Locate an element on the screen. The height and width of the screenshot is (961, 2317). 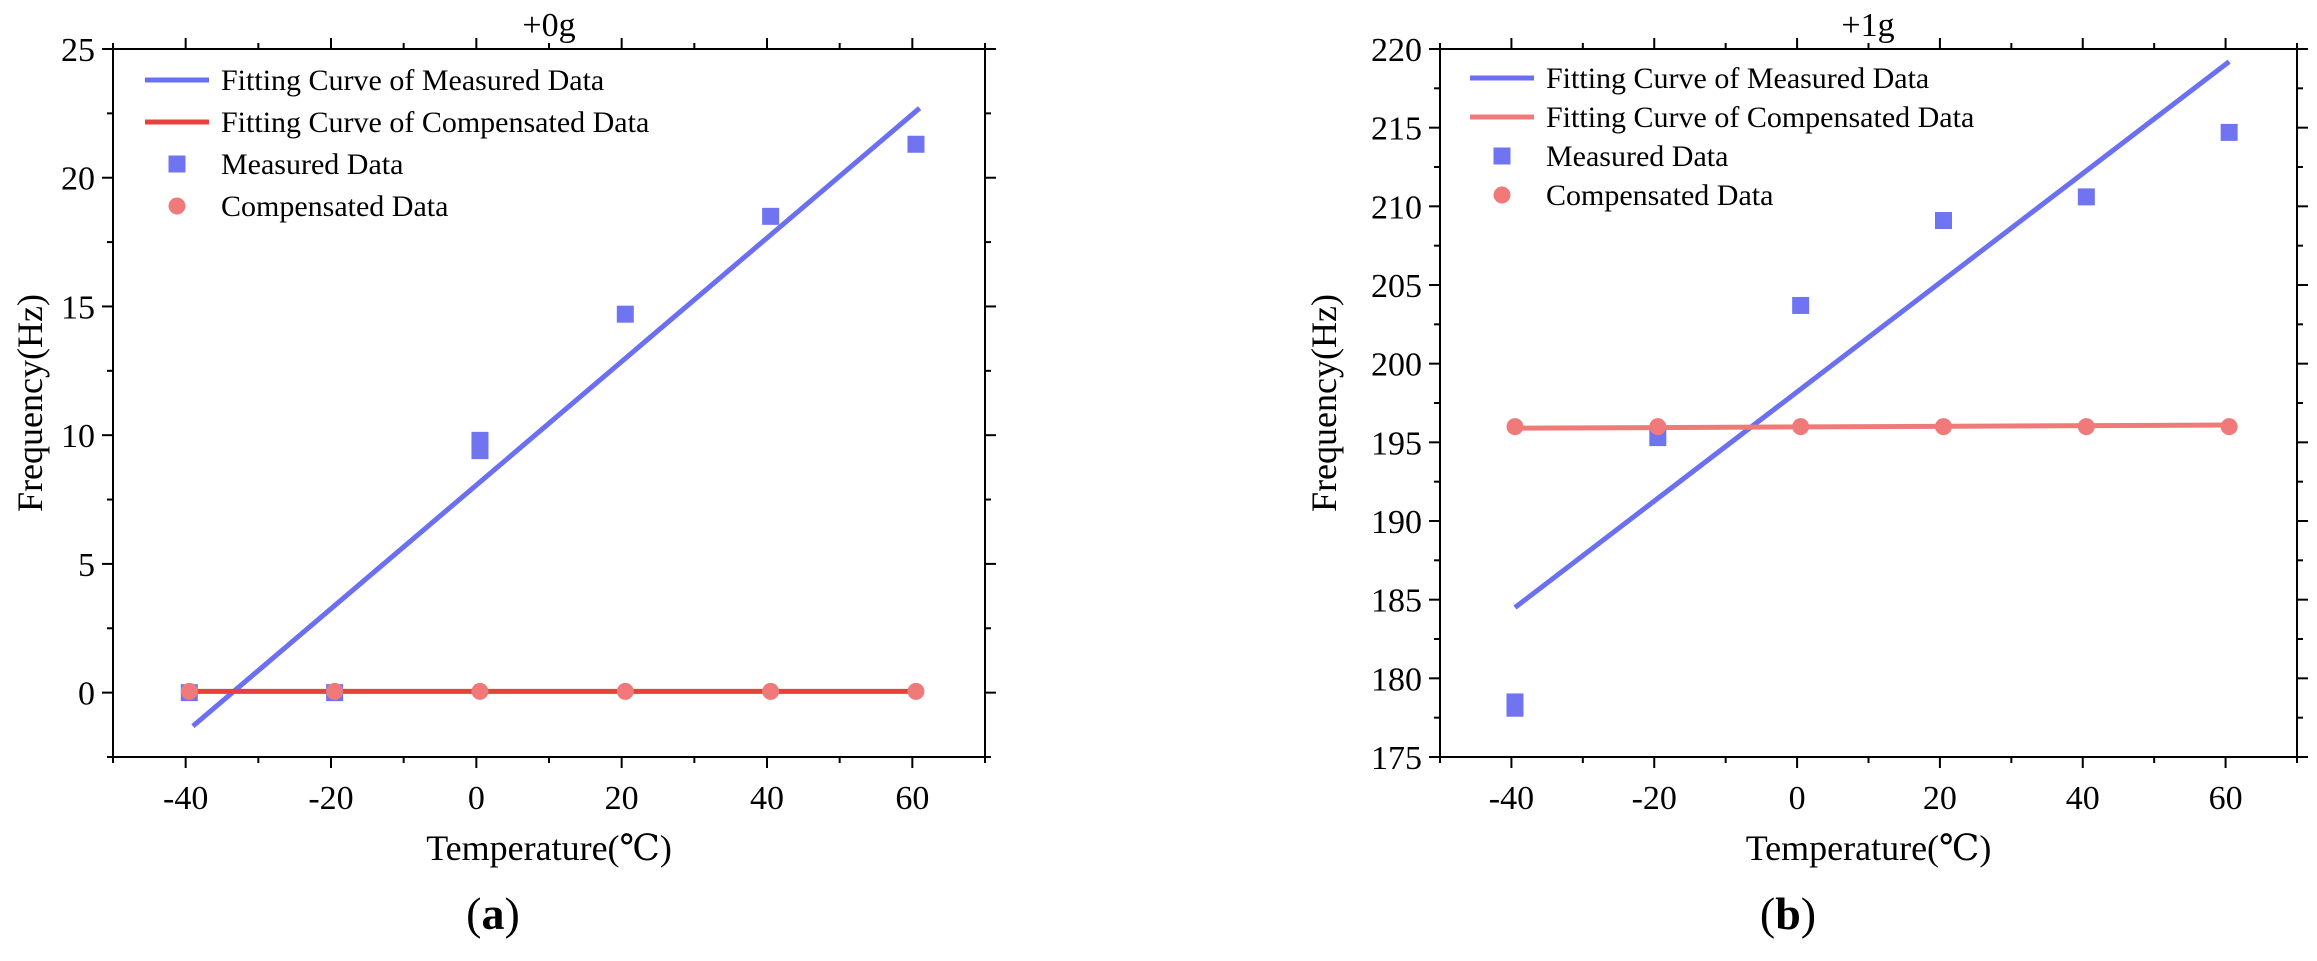
y-tick-label: 25 is located at coordinates (78, 50).